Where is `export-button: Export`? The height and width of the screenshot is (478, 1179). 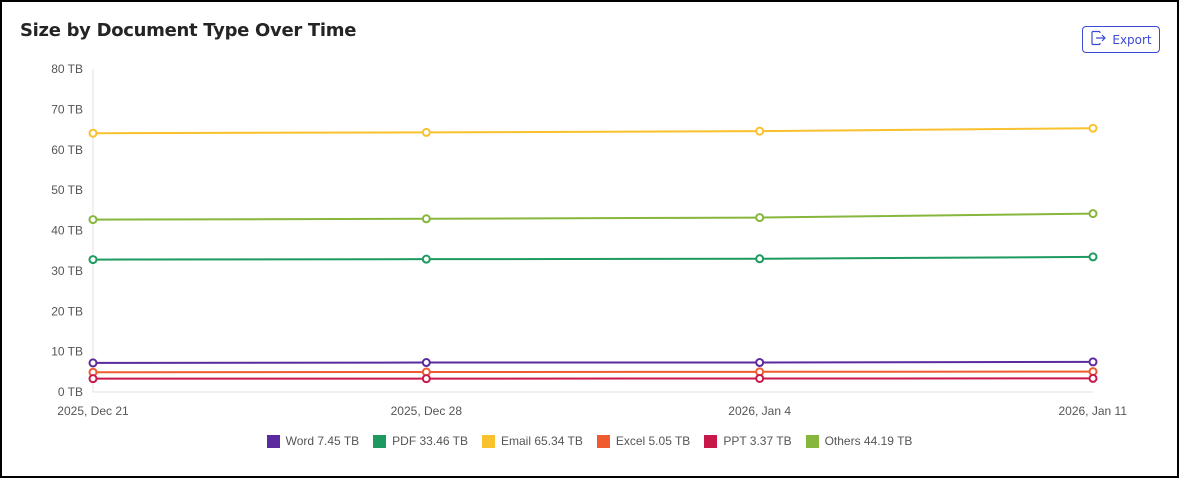
export-button: Export is located at coordinates (1121, 39).